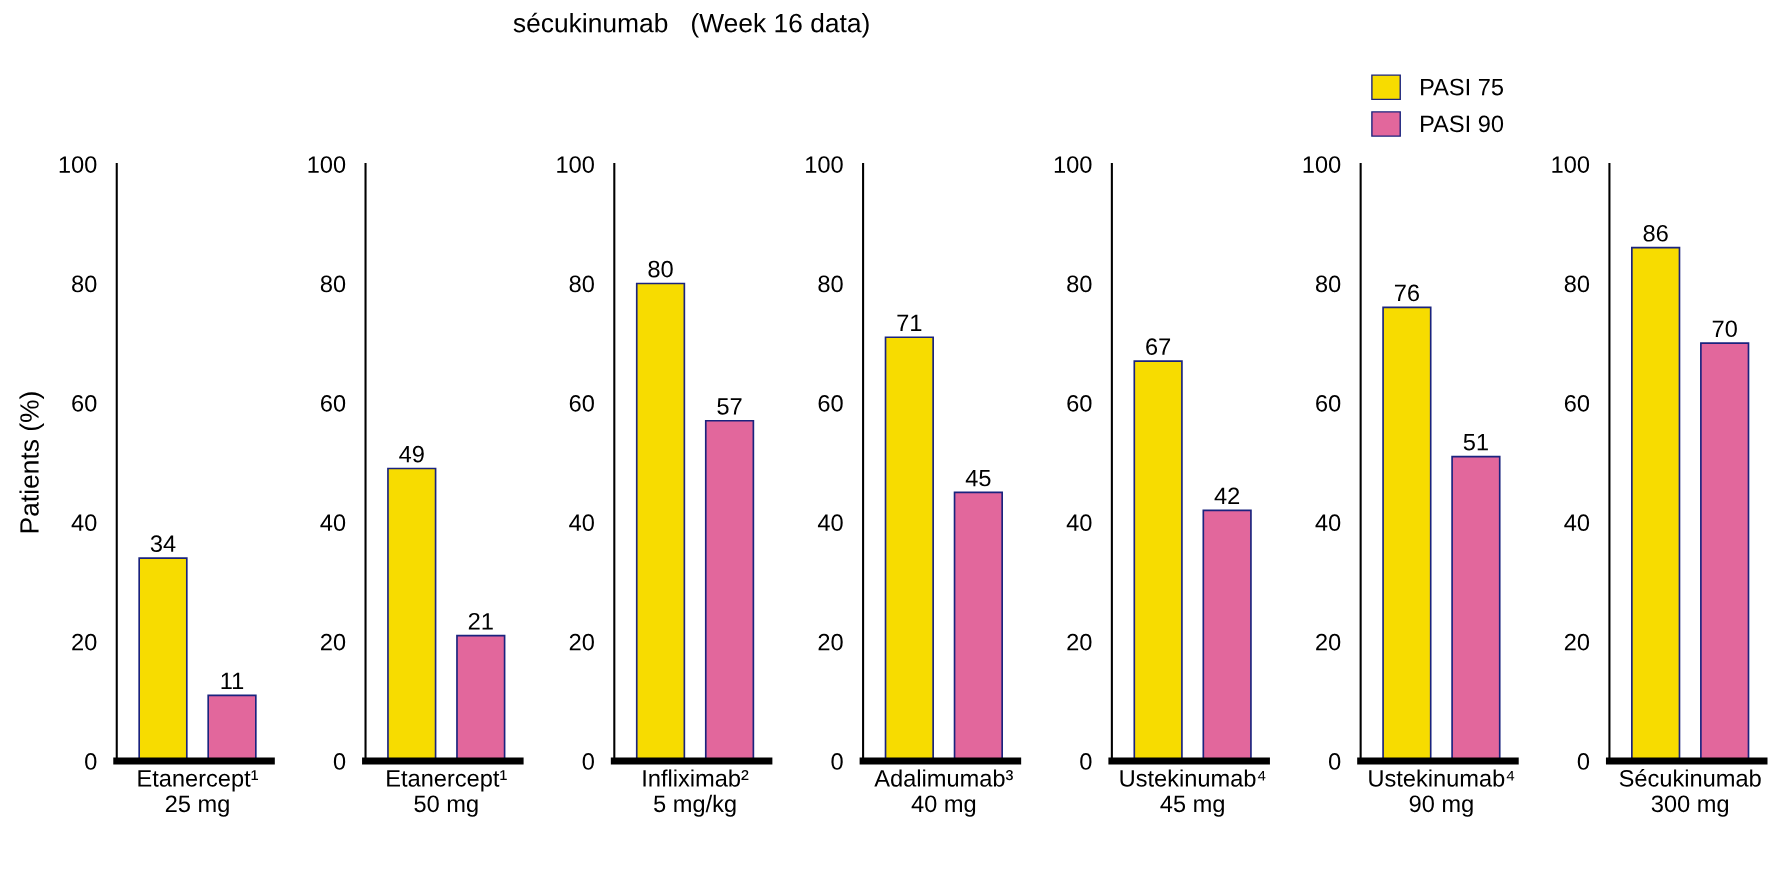 The width and height of the screenshot is (1777, 887). Describe the element at coordinates (163, 544) in the screenshot. I see `data-label: 34` at that location.